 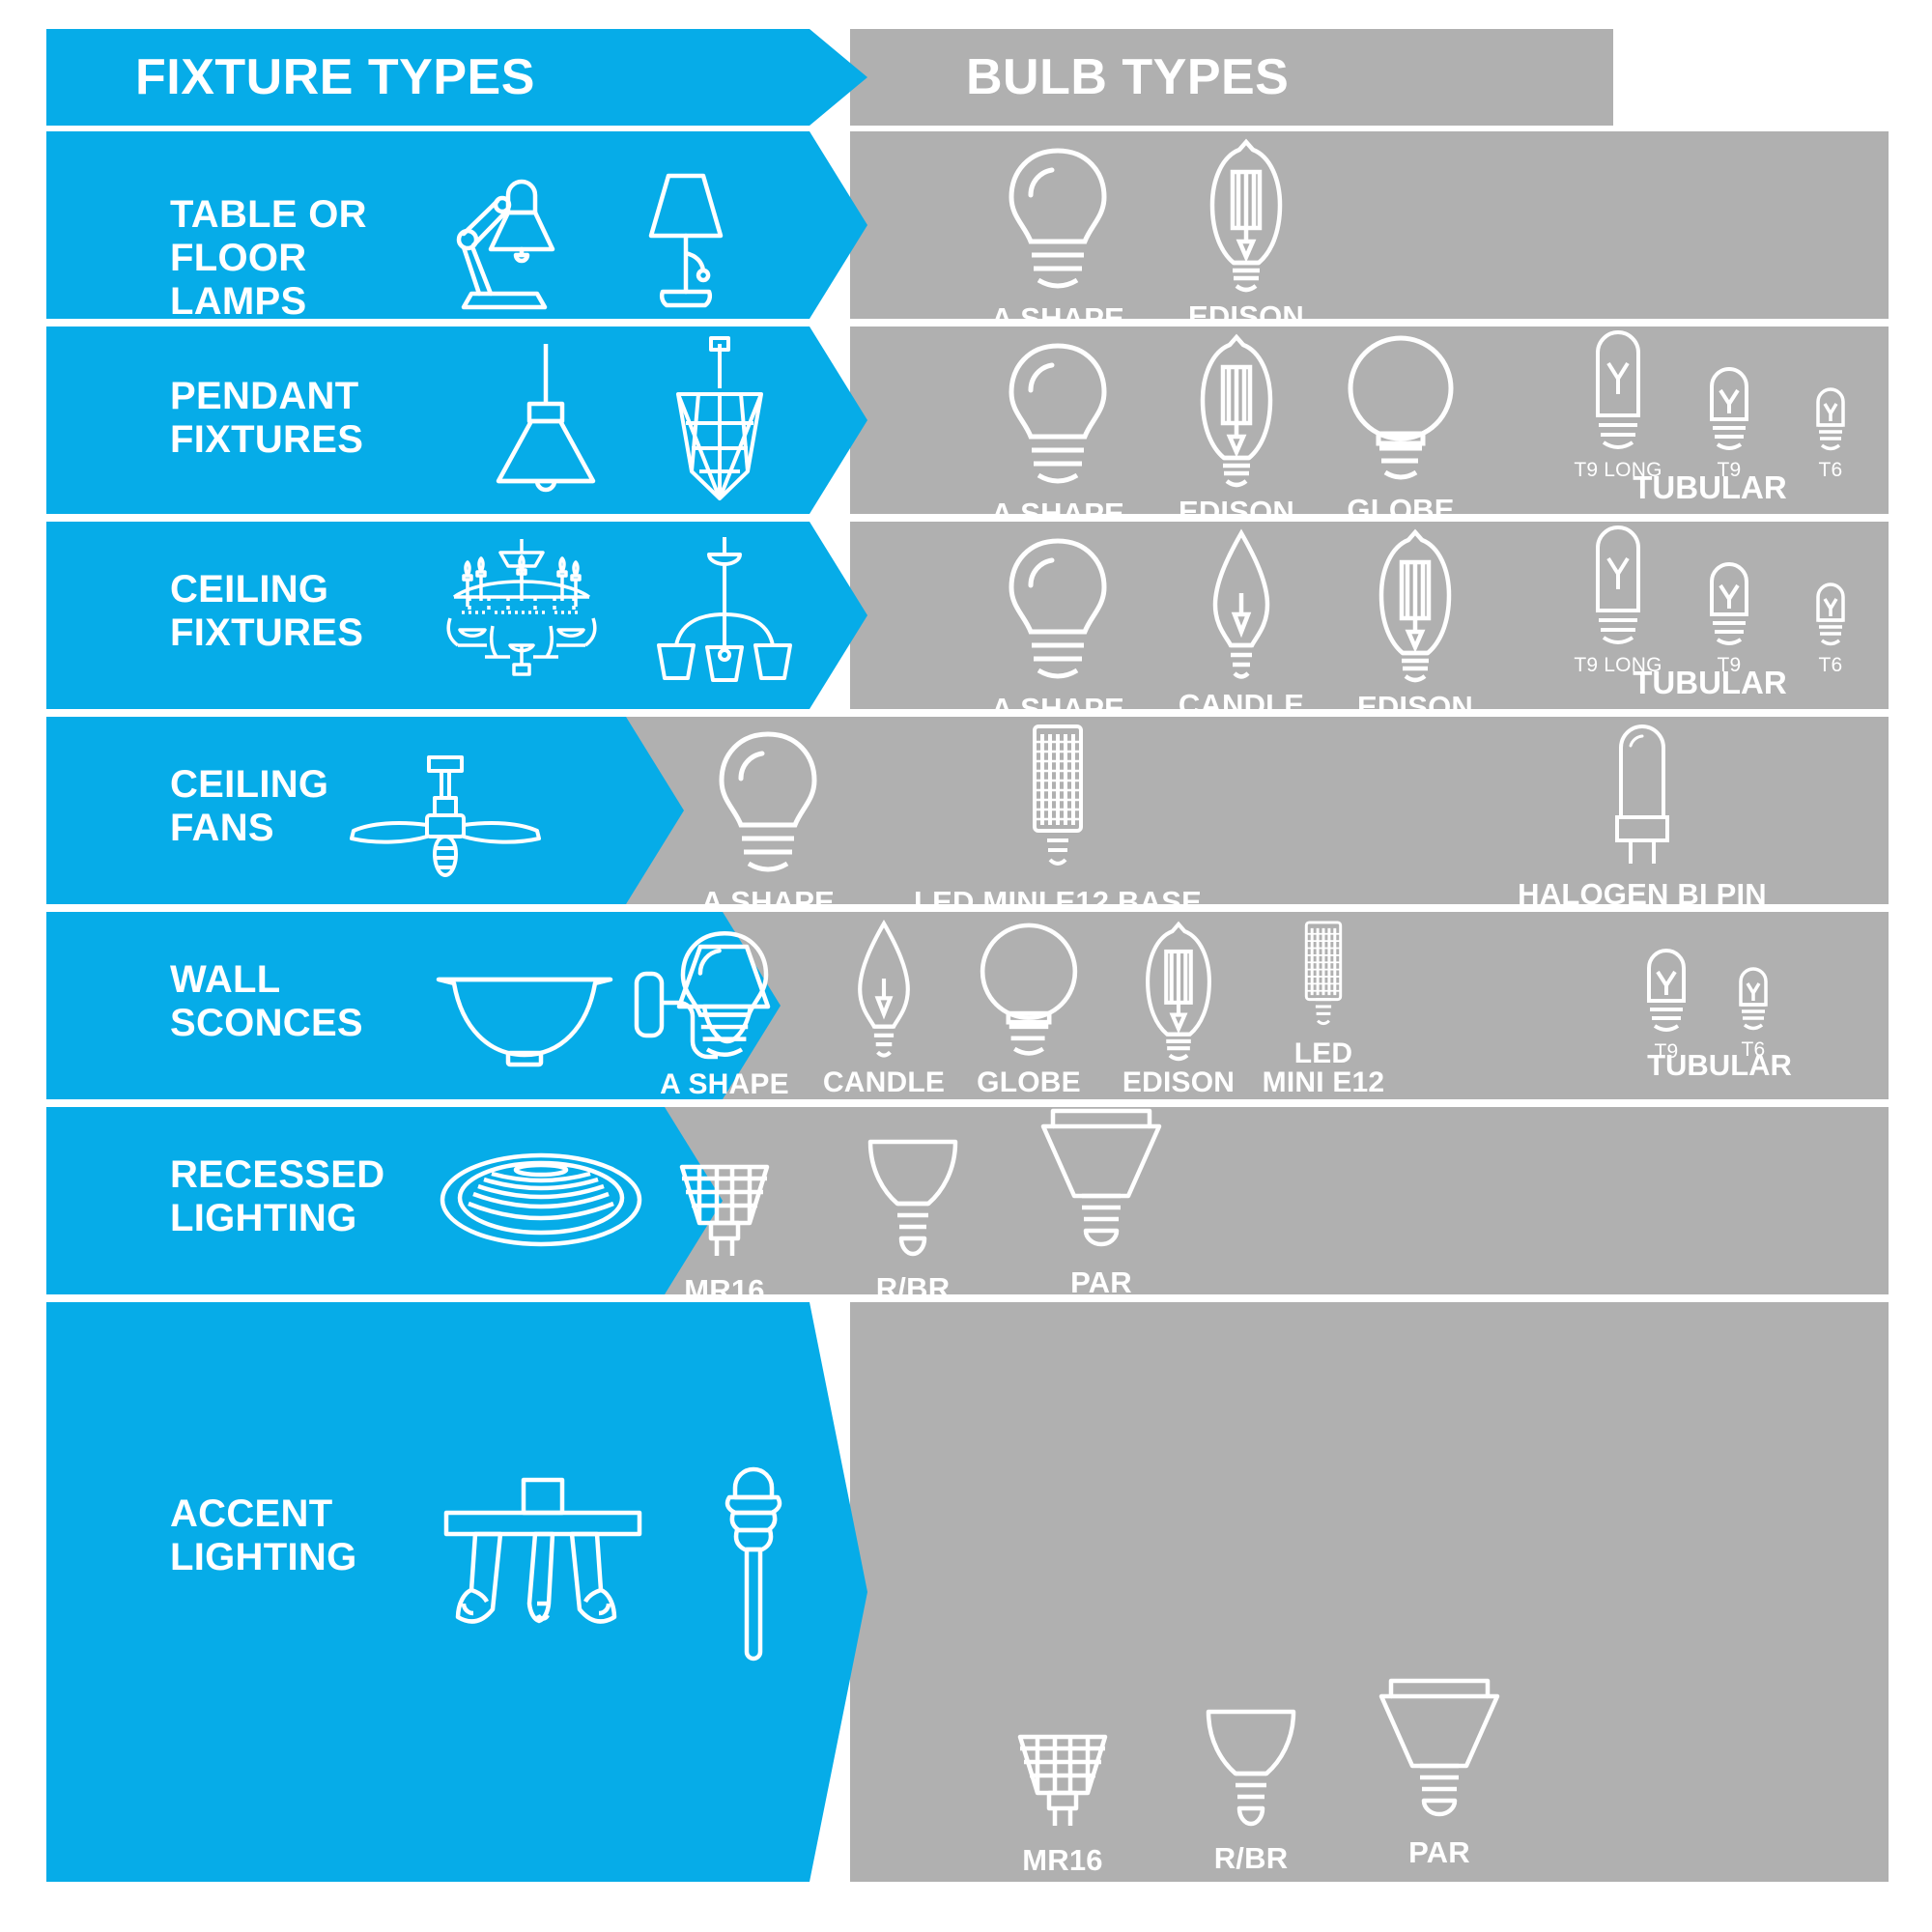 I want to click on header-bulb-types-band, so click(x=1231, y=77).